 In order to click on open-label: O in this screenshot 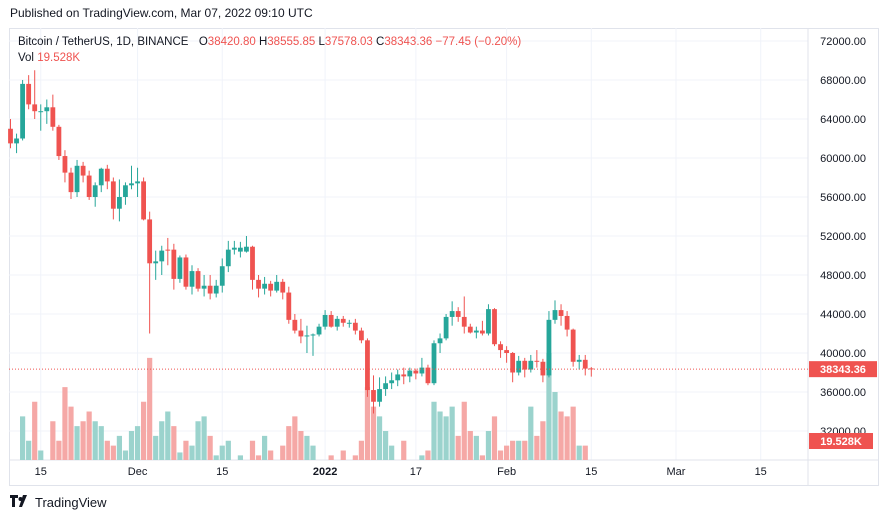, I will do `click(203, 42)`.